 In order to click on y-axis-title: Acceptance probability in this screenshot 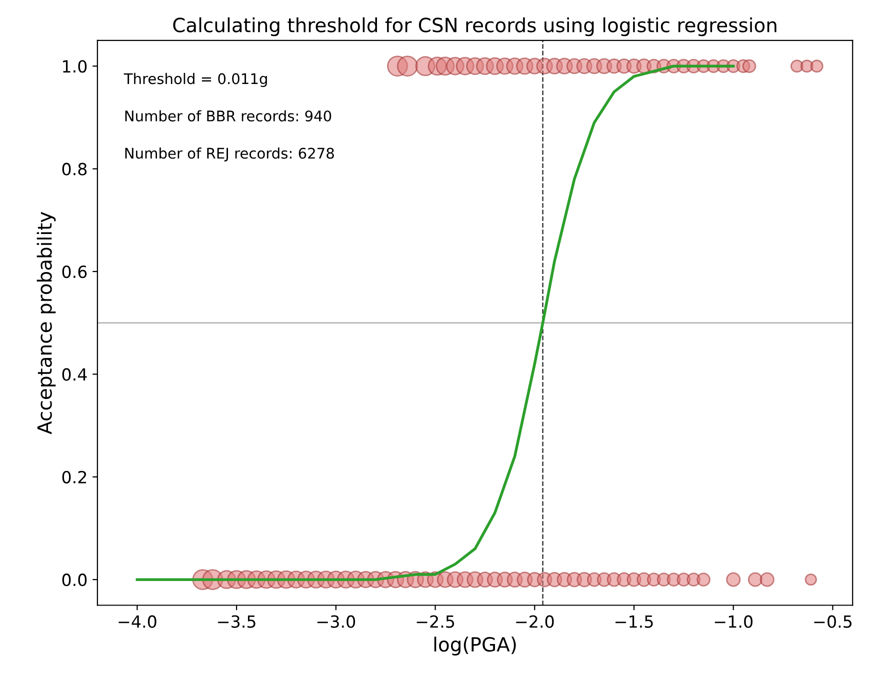, I will do `click(46, 323)`.